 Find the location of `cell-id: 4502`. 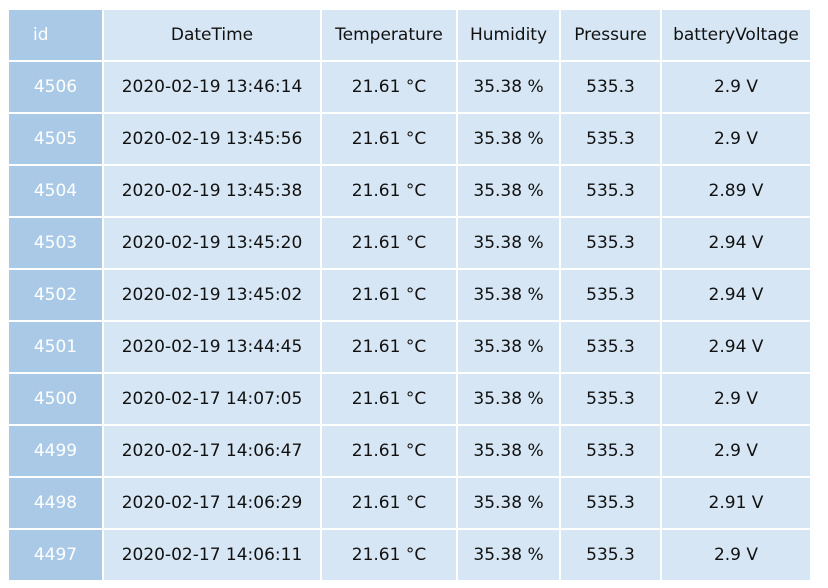

cell-id: 4502 is located at coordinates (55, 295).